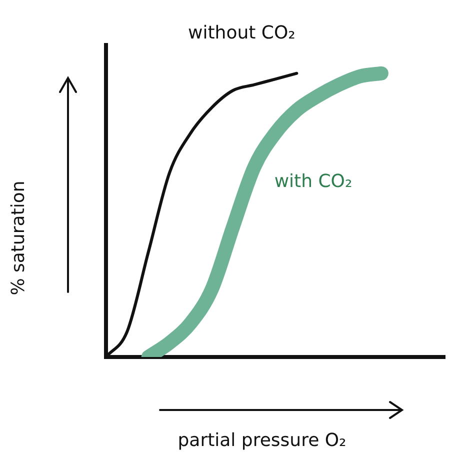 The width and height of the screenshot is (449, 470). I want to click on series-label: with CO₂, so click(313, 181).